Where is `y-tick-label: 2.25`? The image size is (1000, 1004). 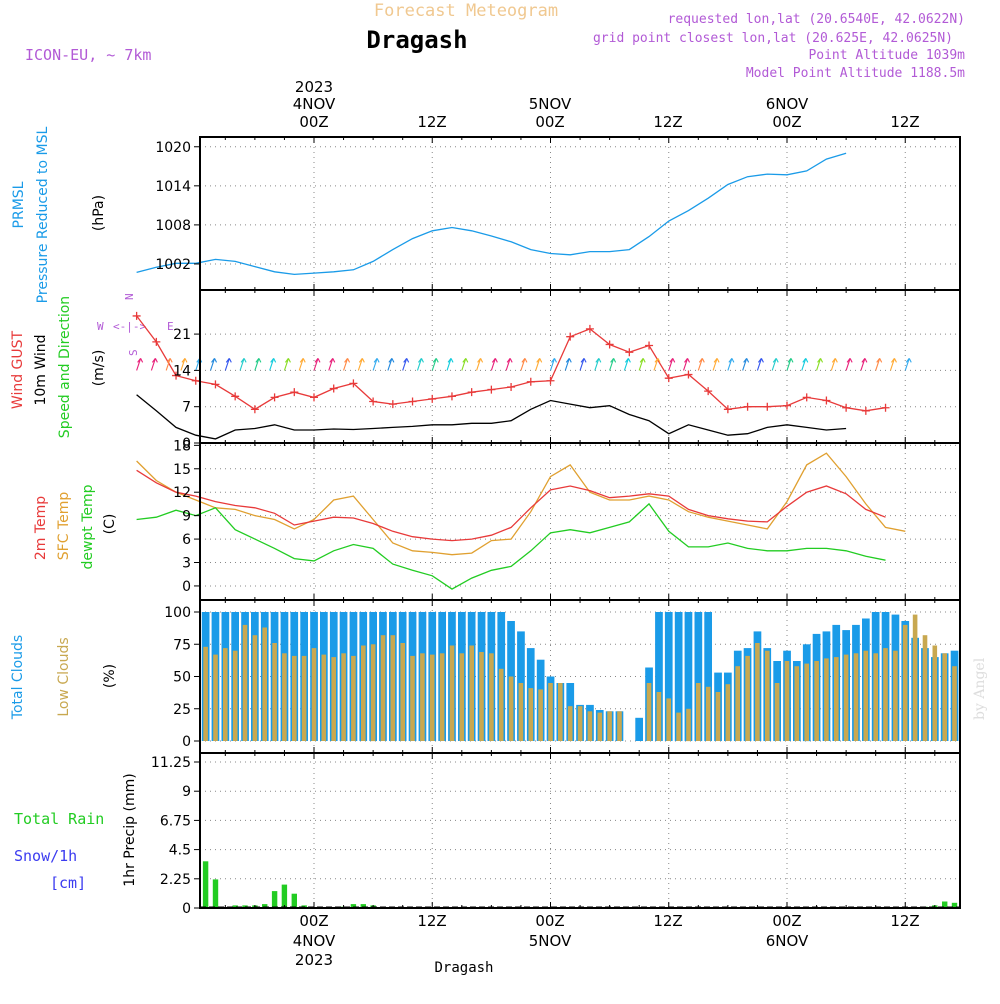 y-tick-label: 2.25 is located at coordinates (175, 880).